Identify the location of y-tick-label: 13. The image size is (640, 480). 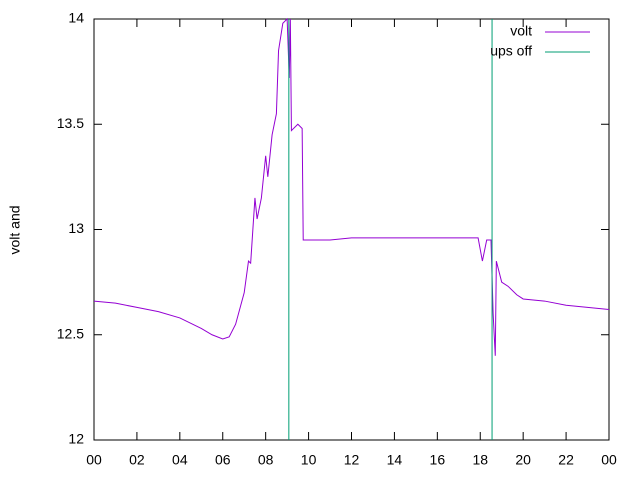
(76, 228).